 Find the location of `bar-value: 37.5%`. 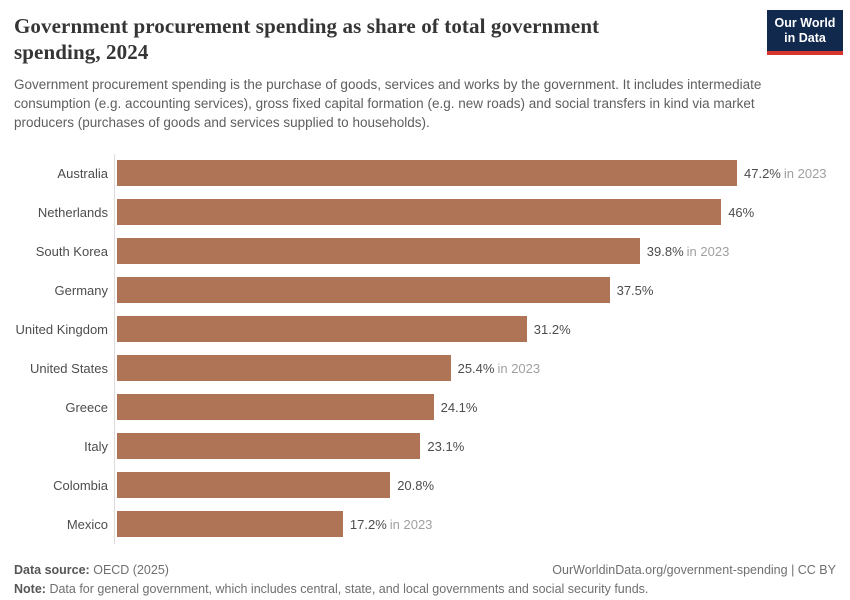

bar-value: 37.5% is located at coordinates (635, 290).